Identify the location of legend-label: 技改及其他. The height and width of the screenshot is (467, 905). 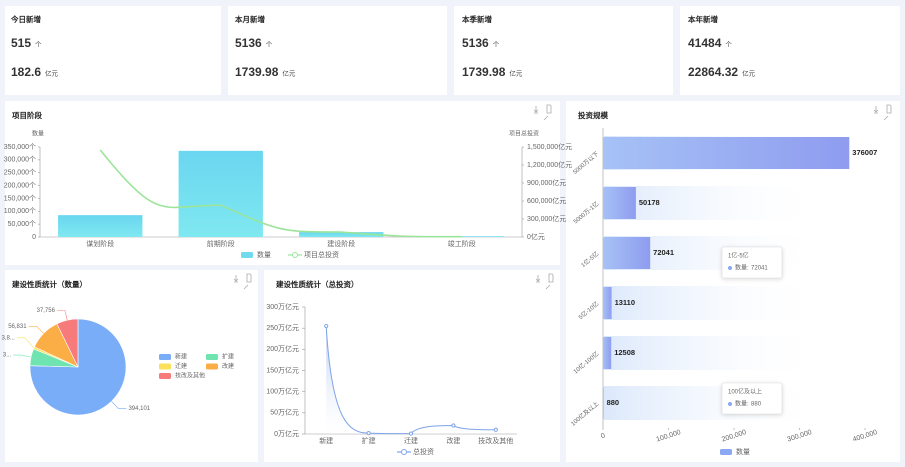
(190, 376).